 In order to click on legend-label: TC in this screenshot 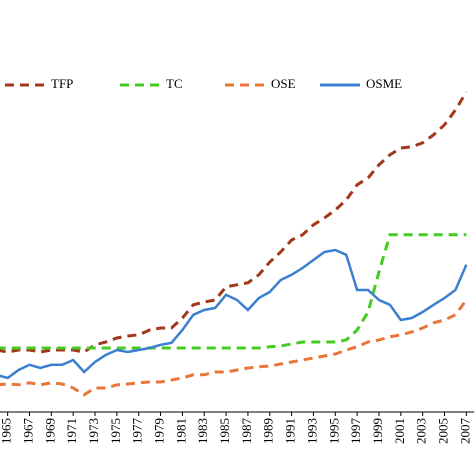, I will do `click(174, 83)`.